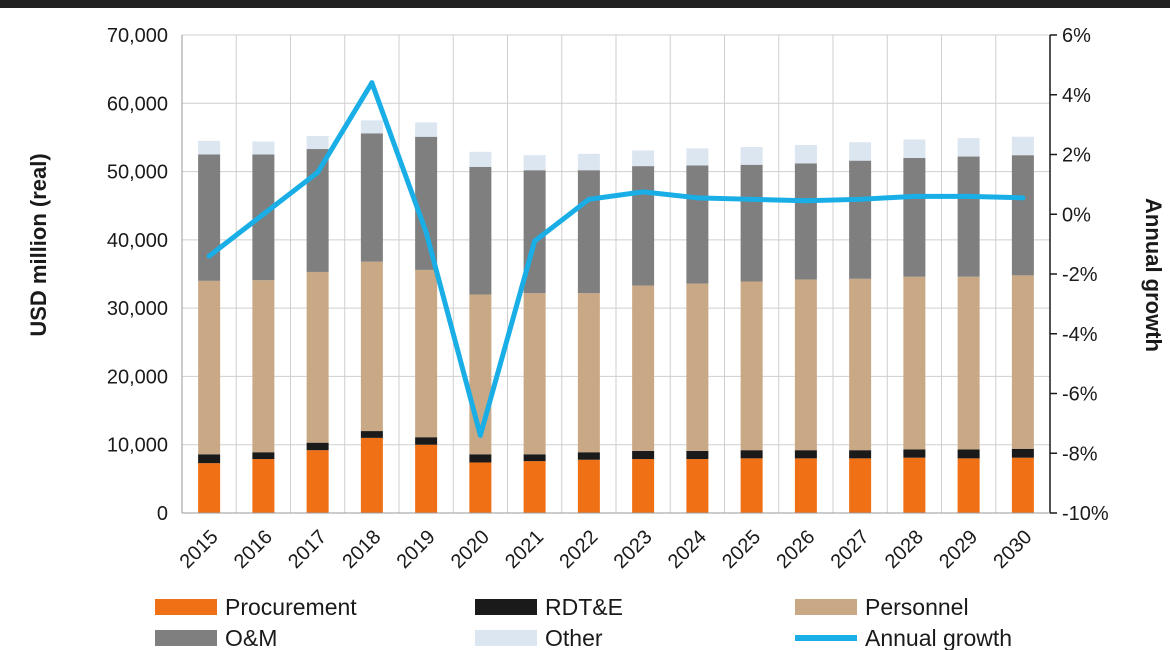 The image size is (1170, 650). What do you see at coordinates (697, 486) in the screenshot?
I see `bar-procurement-2024` at bounding box center [697, 486].